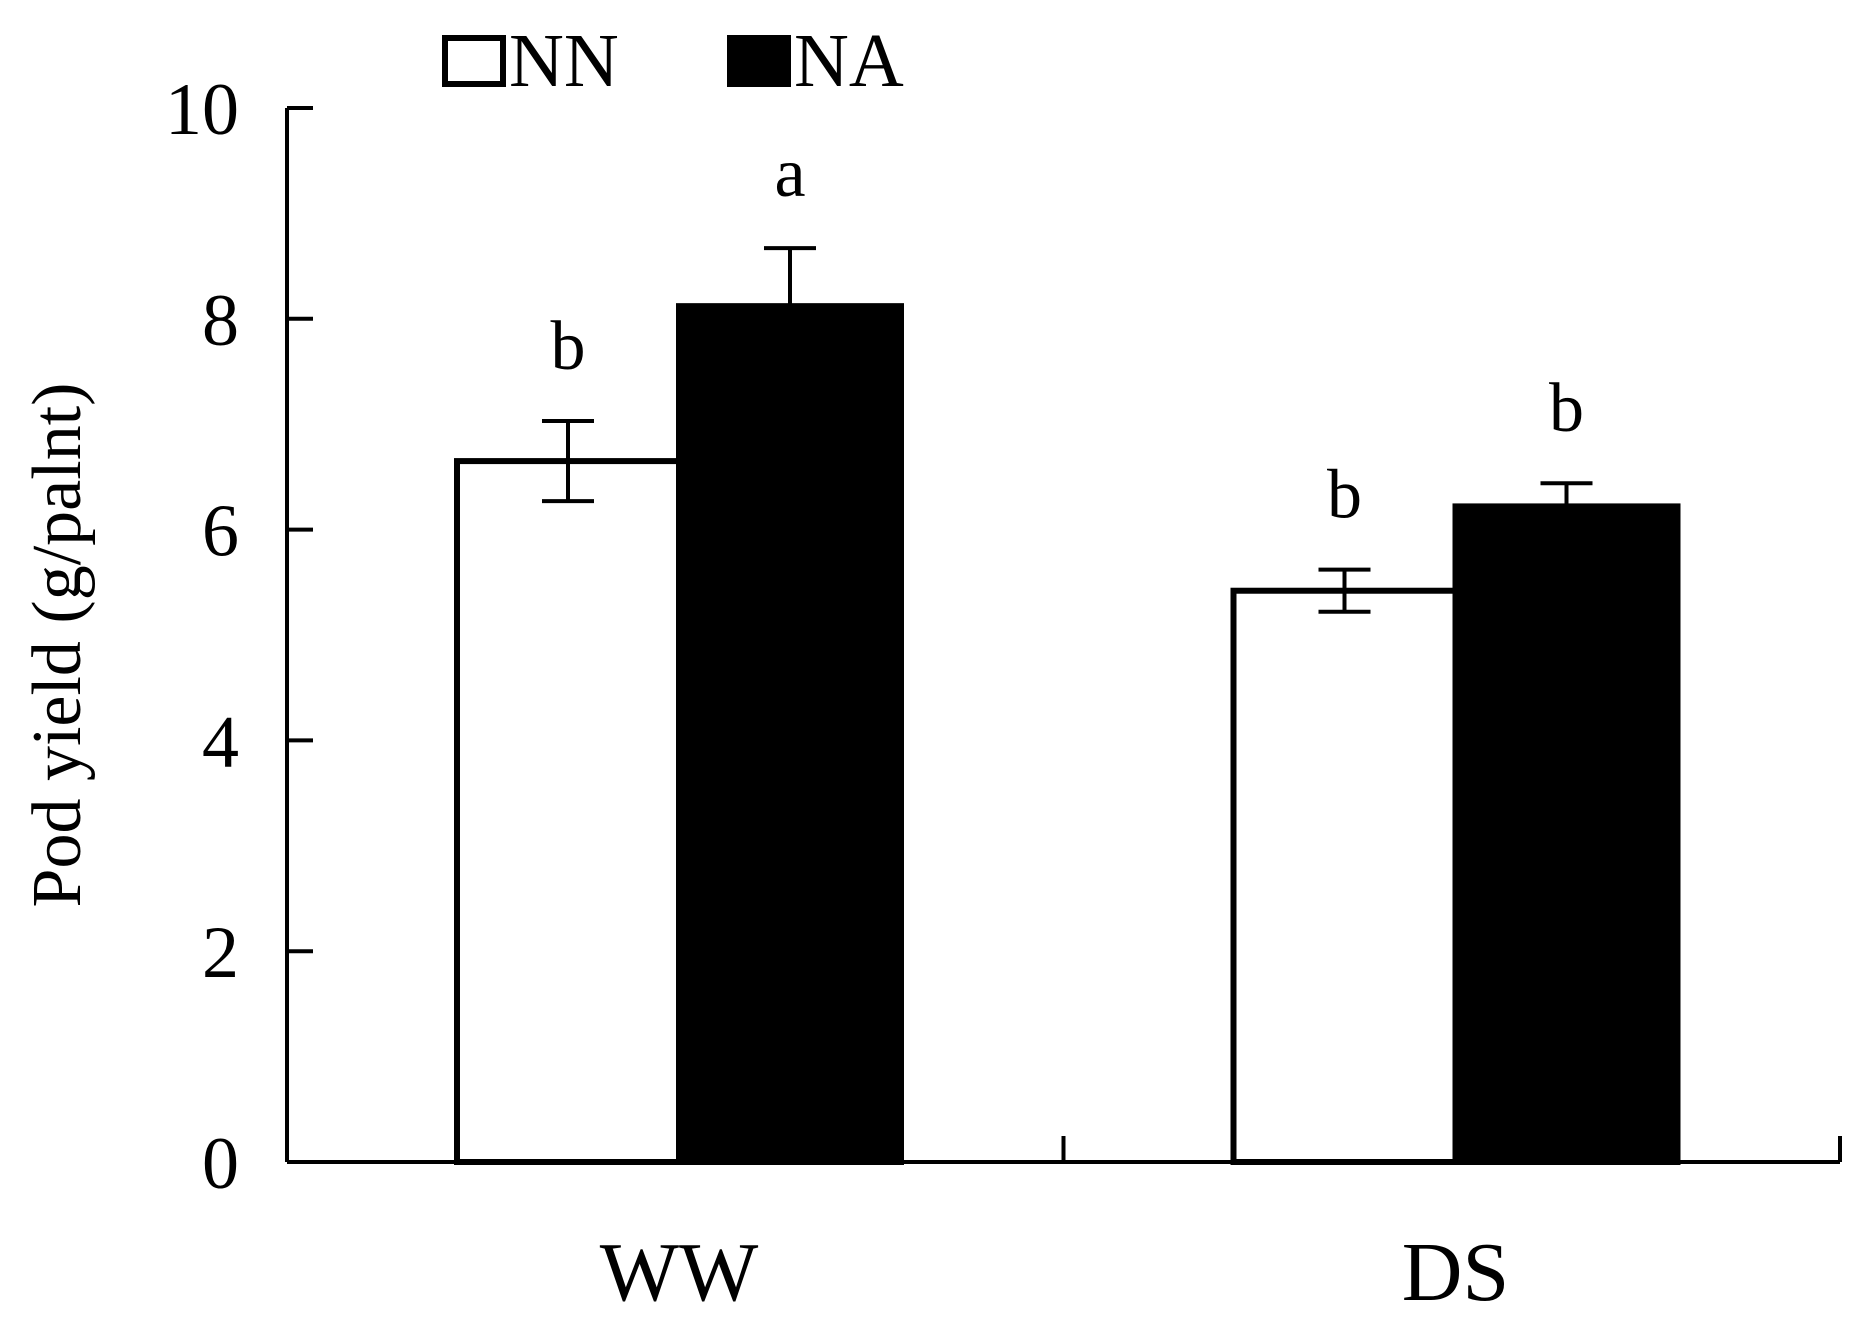 This screenshot has height=1317, width=1855. Describe the element at coordinates (239, 637) in the screenshot. I see `y-axis: 0 2 4 6 8 10` at that location.